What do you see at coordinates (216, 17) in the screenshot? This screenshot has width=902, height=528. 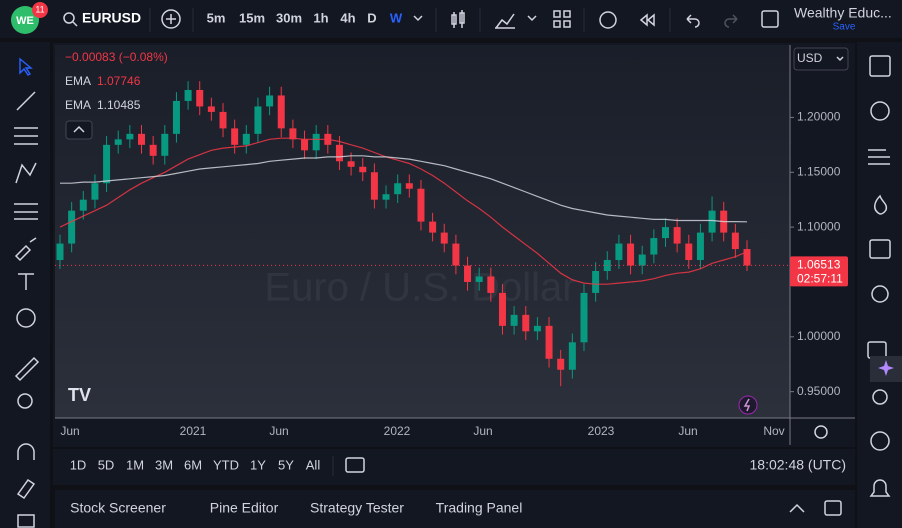 I see `interval: 5m` at bounding box center [216, 17].